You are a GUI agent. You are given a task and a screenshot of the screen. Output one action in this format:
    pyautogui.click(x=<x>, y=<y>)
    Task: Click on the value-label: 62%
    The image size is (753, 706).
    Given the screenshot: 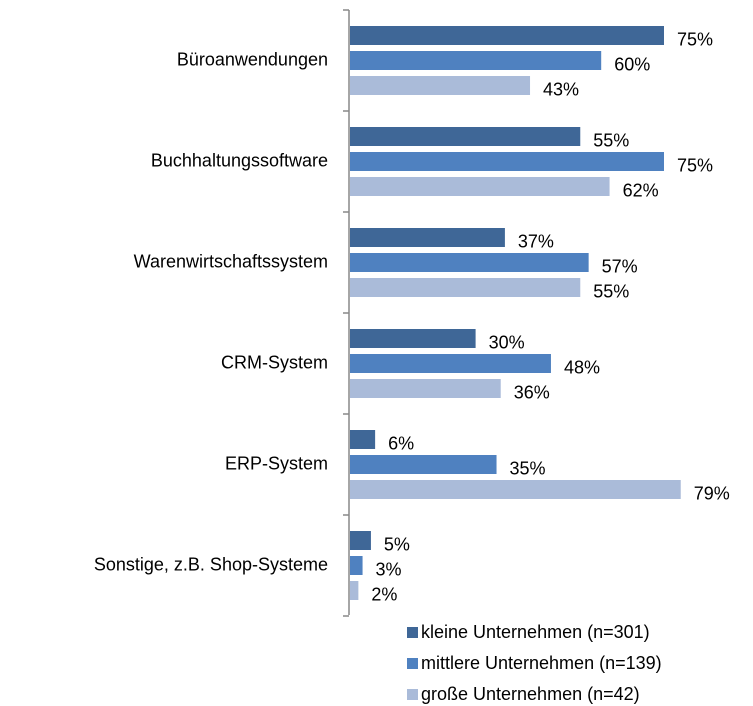 What is the action you would take?
    pyautogui.click(x=641, y=190)
    